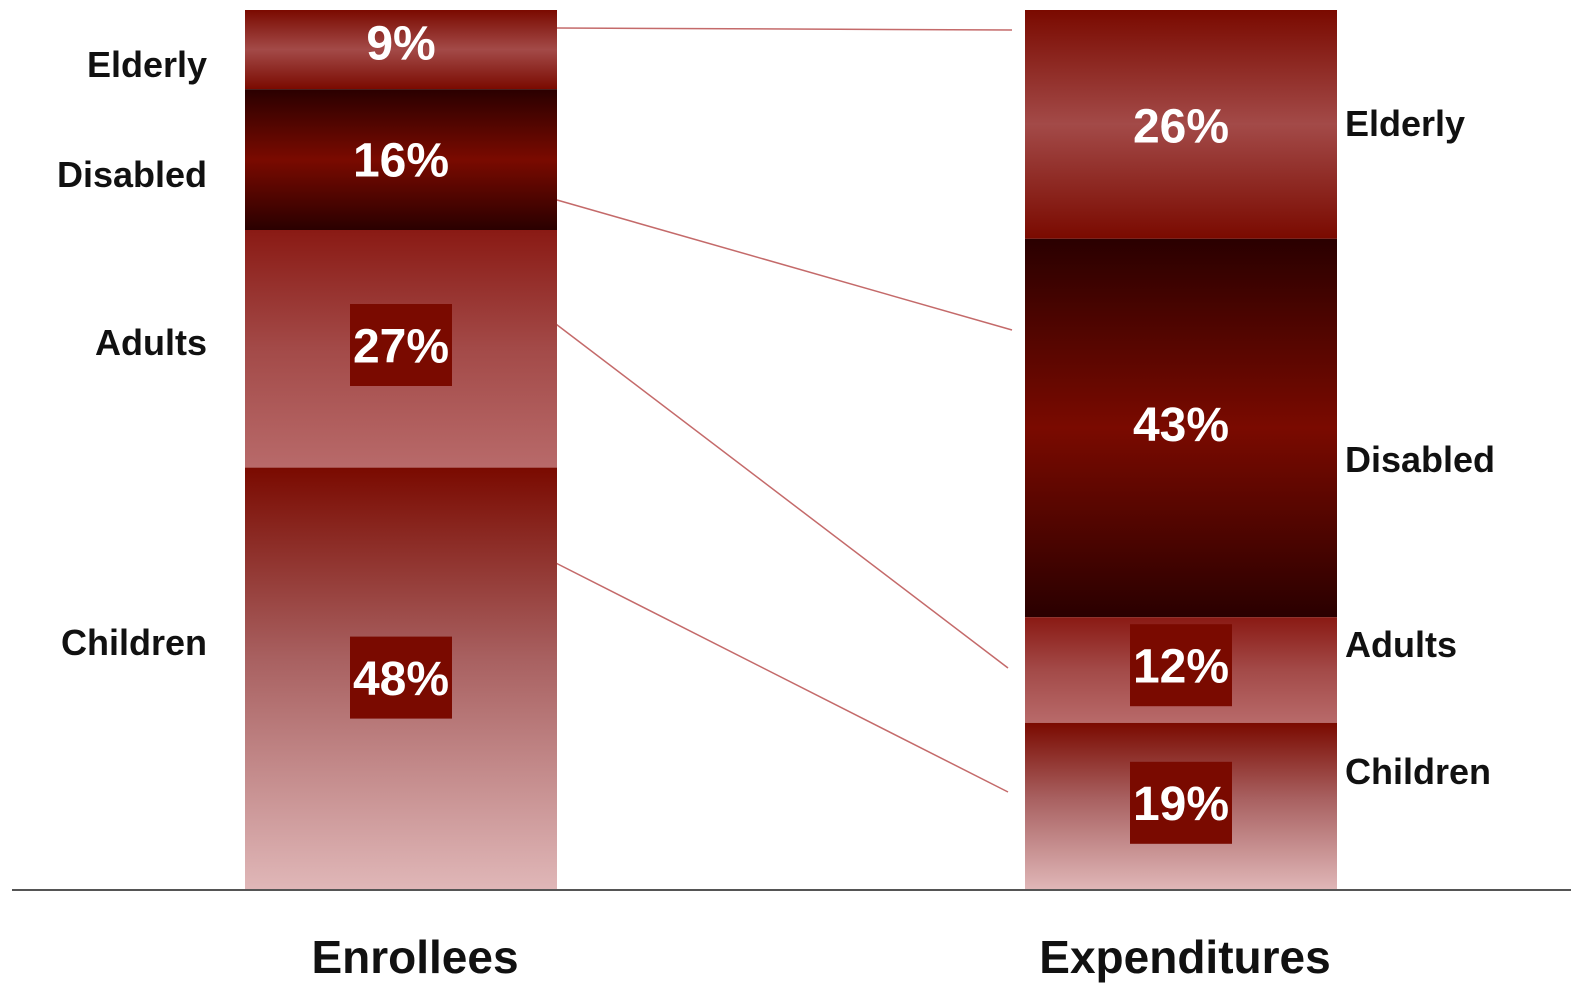 Image resolution: width=1583 pixels, height=992 pixels. I want to click on left-category-label-elderly: Elderly, so click(147, 64).